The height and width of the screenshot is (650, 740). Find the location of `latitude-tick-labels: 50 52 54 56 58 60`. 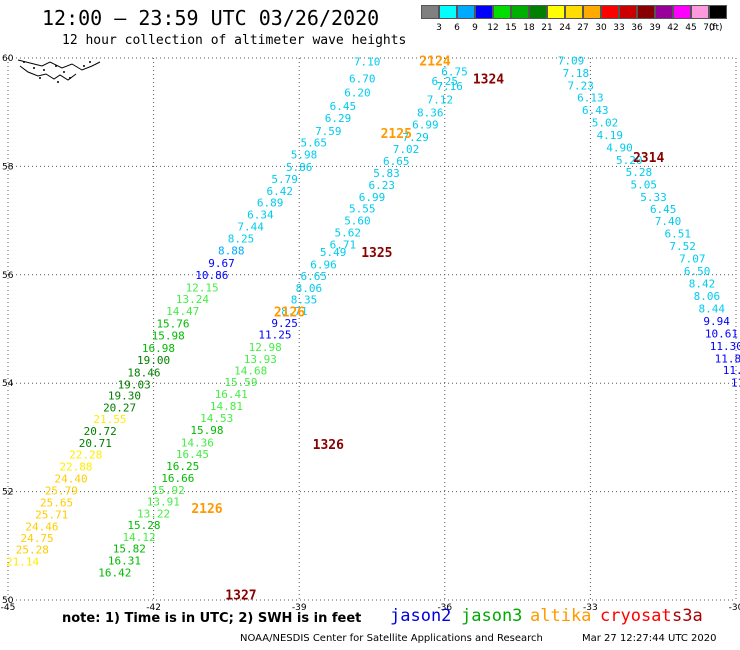

latitude-tick-labels: 50 52 54 56 58 60 is located at coordinates (8, 330).